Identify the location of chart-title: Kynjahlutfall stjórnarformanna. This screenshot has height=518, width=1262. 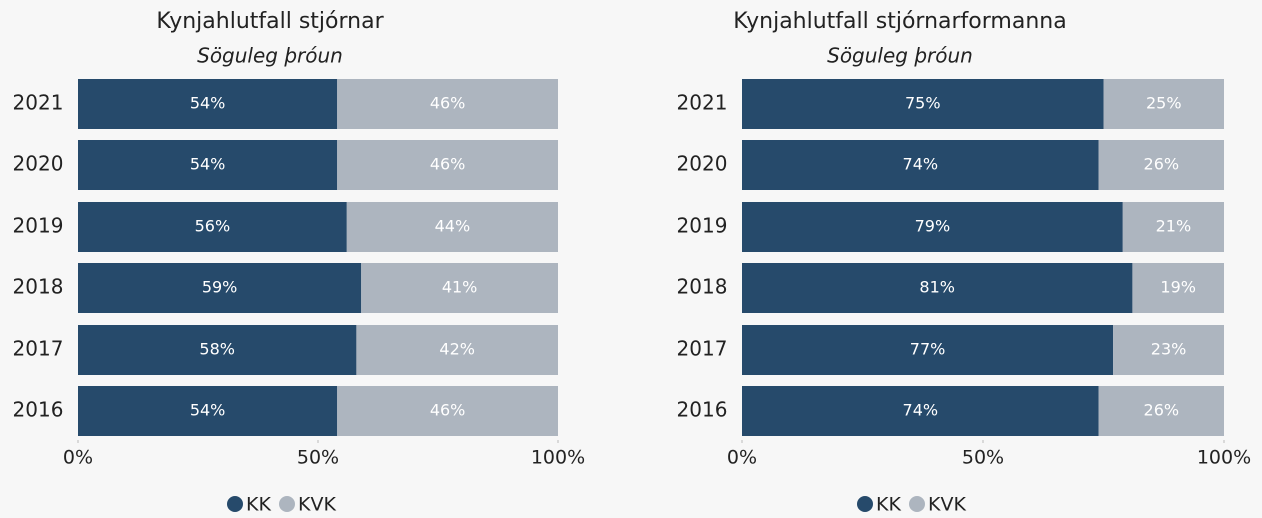
(899, 21).